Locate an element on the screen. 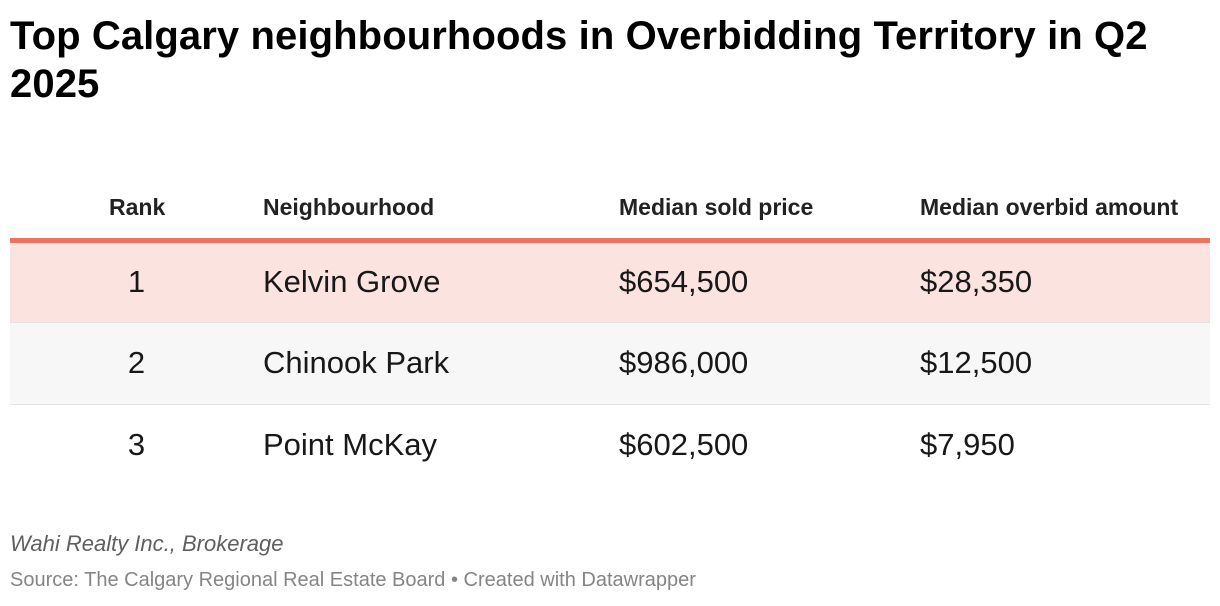  table-row: 1 Kelvin Grove $654,500 $28,350 is located at coordinates (610, 281).